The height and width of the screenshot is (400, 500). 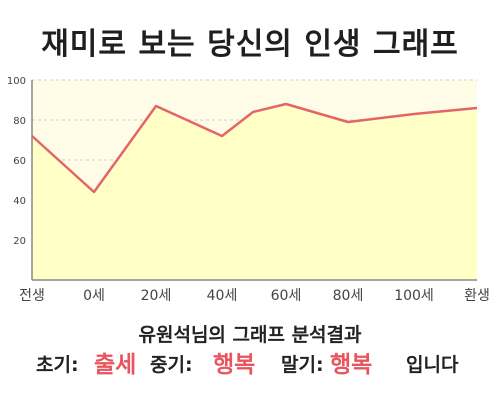 I want to click on y-tick-label: 80, so click(x=19, y=121).